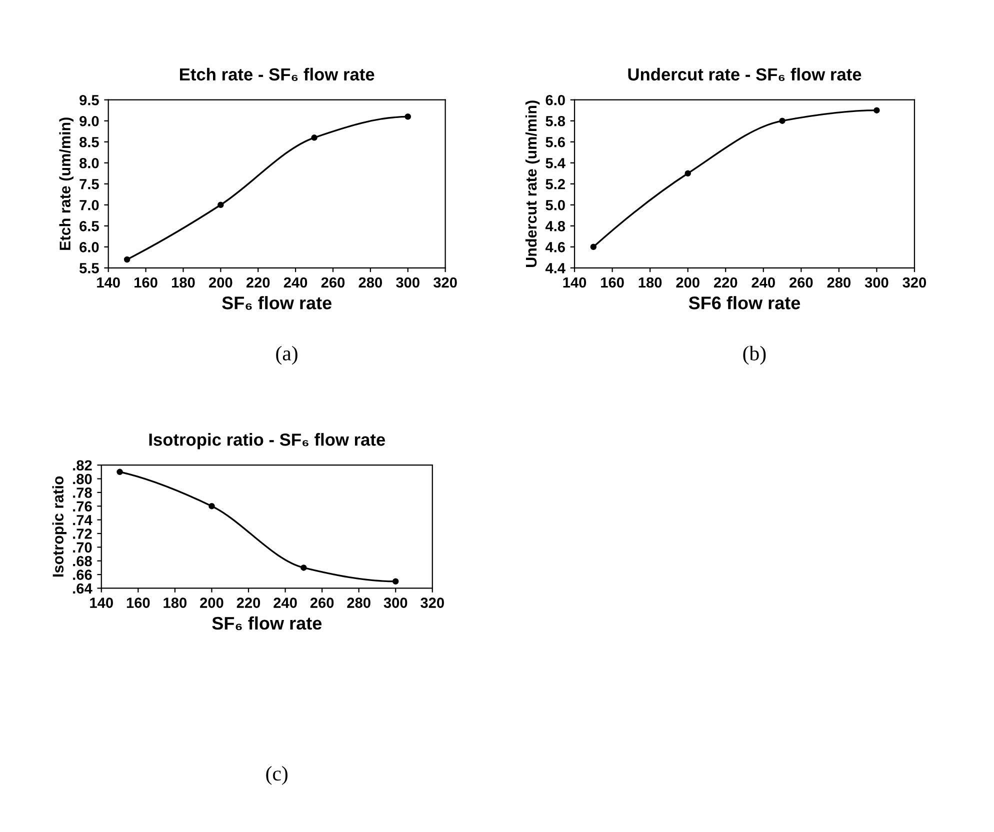  What do you see at coordinates (744, 303) in the screenshot?
I see `x-axis-title: SF6 flow rate` at bounding box center [744, 303].